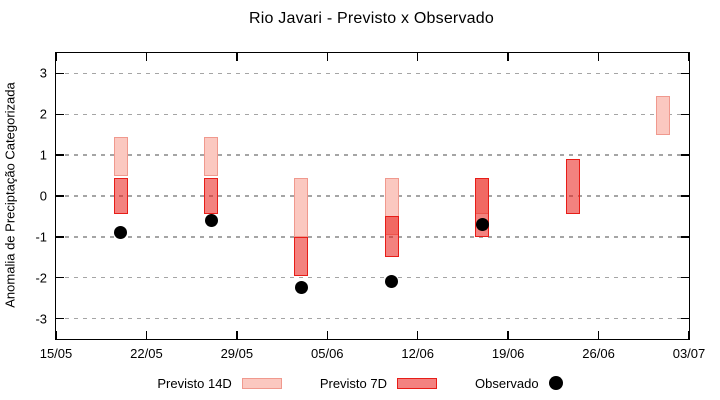 This screenshot has height=400, width=720. I want to click on legend-item-observado: Observado, so click(519, 383).